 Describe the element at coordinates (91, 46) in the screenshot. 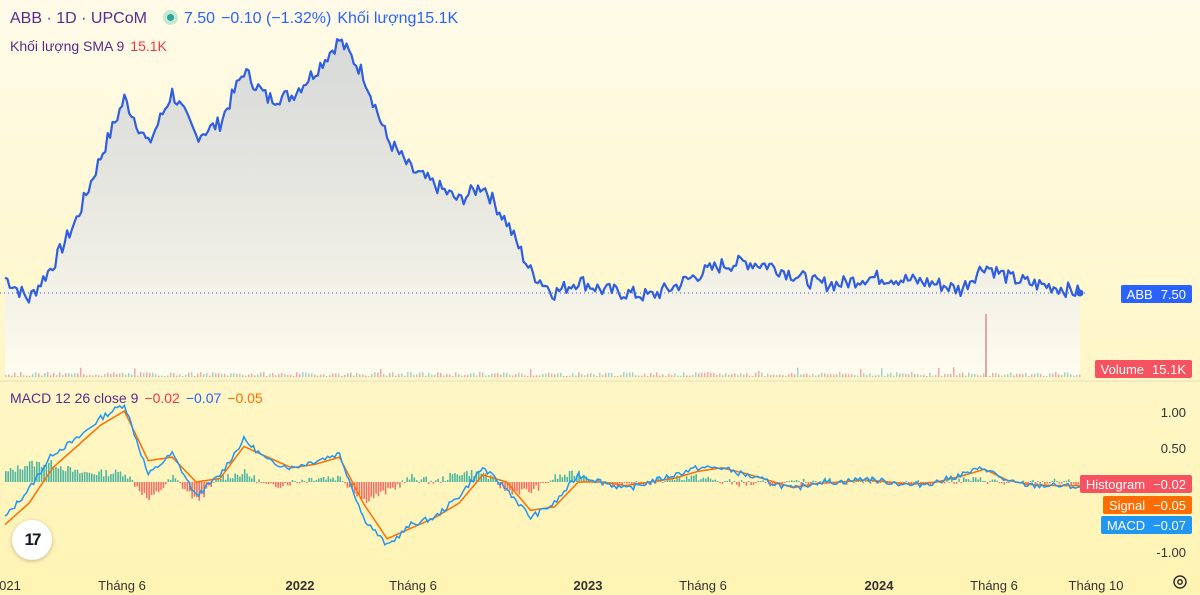

I see `sma-legend: Khối lượng SMA 9 15.1K` at that location.